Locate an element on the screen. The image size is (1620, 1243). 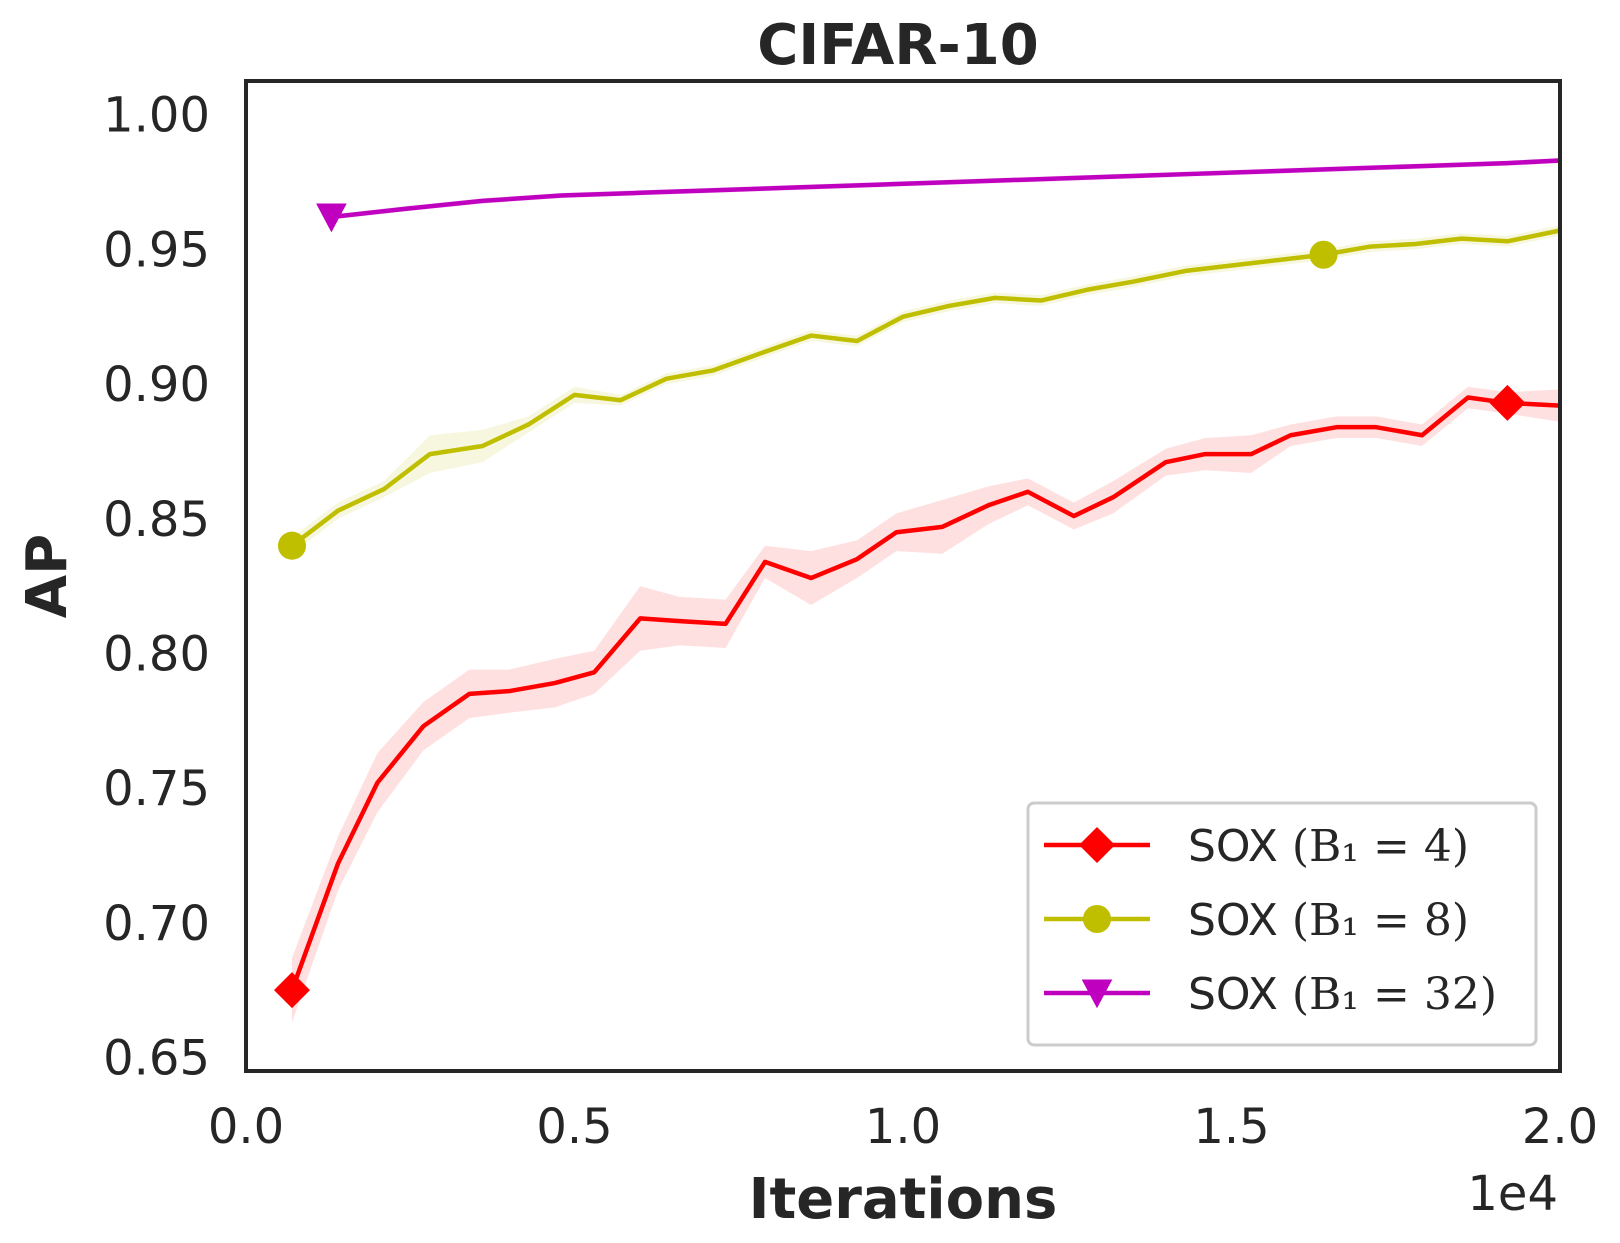
legend-box is located at coordinates (1282, 924).